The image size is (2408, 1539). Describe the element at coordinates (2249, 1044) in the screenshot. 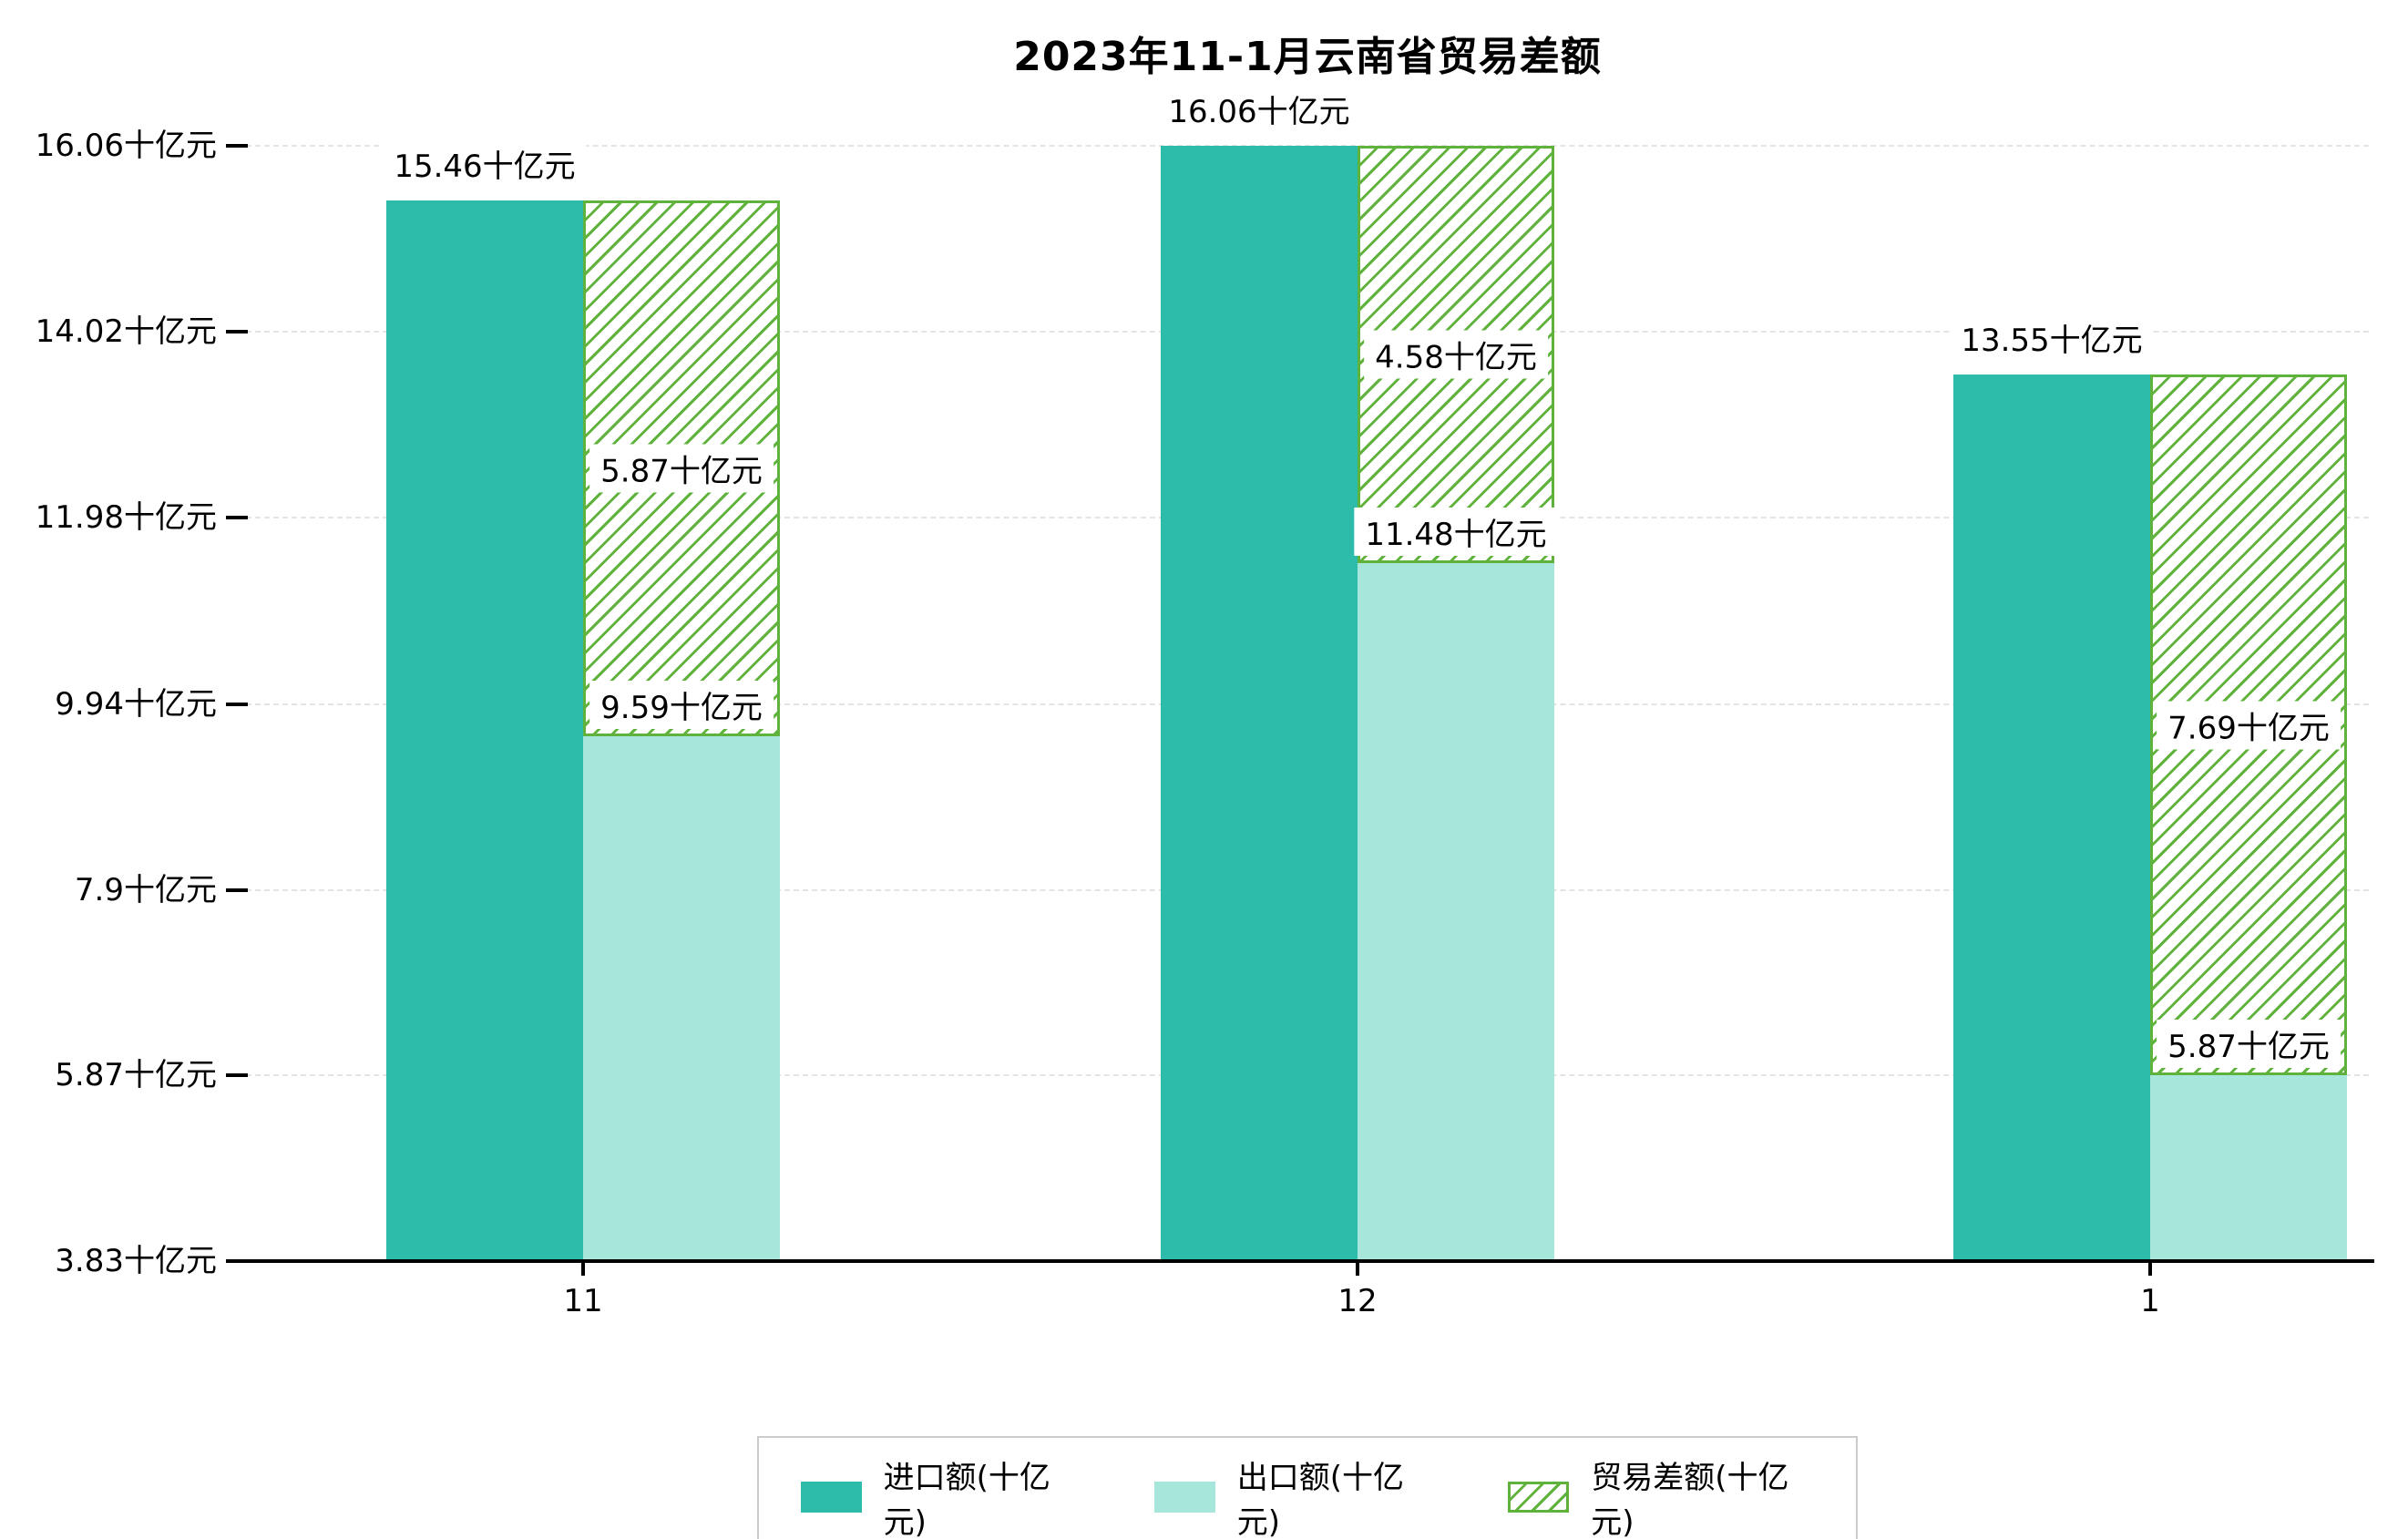

I see `export-value-label: 5.87十亿元` at that location.